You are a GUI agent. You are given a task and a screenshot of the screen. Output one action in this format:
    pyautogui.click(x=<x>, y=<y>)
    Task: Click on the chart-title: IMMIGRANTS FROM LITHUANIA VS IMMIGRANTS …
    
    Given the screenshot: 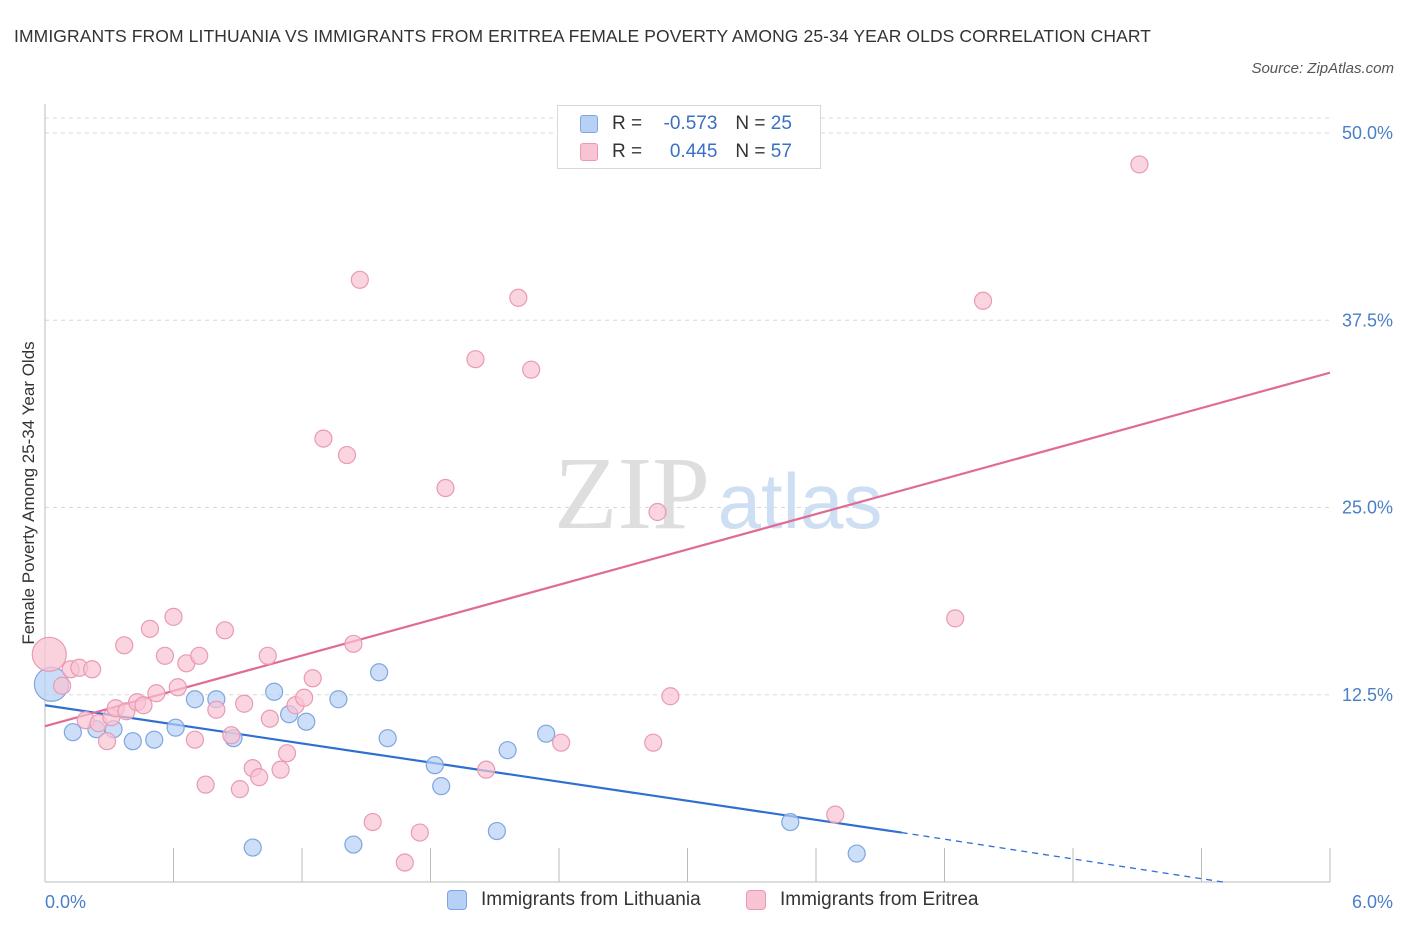 What is the action you would take?
    pyautogui.click(x=583, y=36)
    